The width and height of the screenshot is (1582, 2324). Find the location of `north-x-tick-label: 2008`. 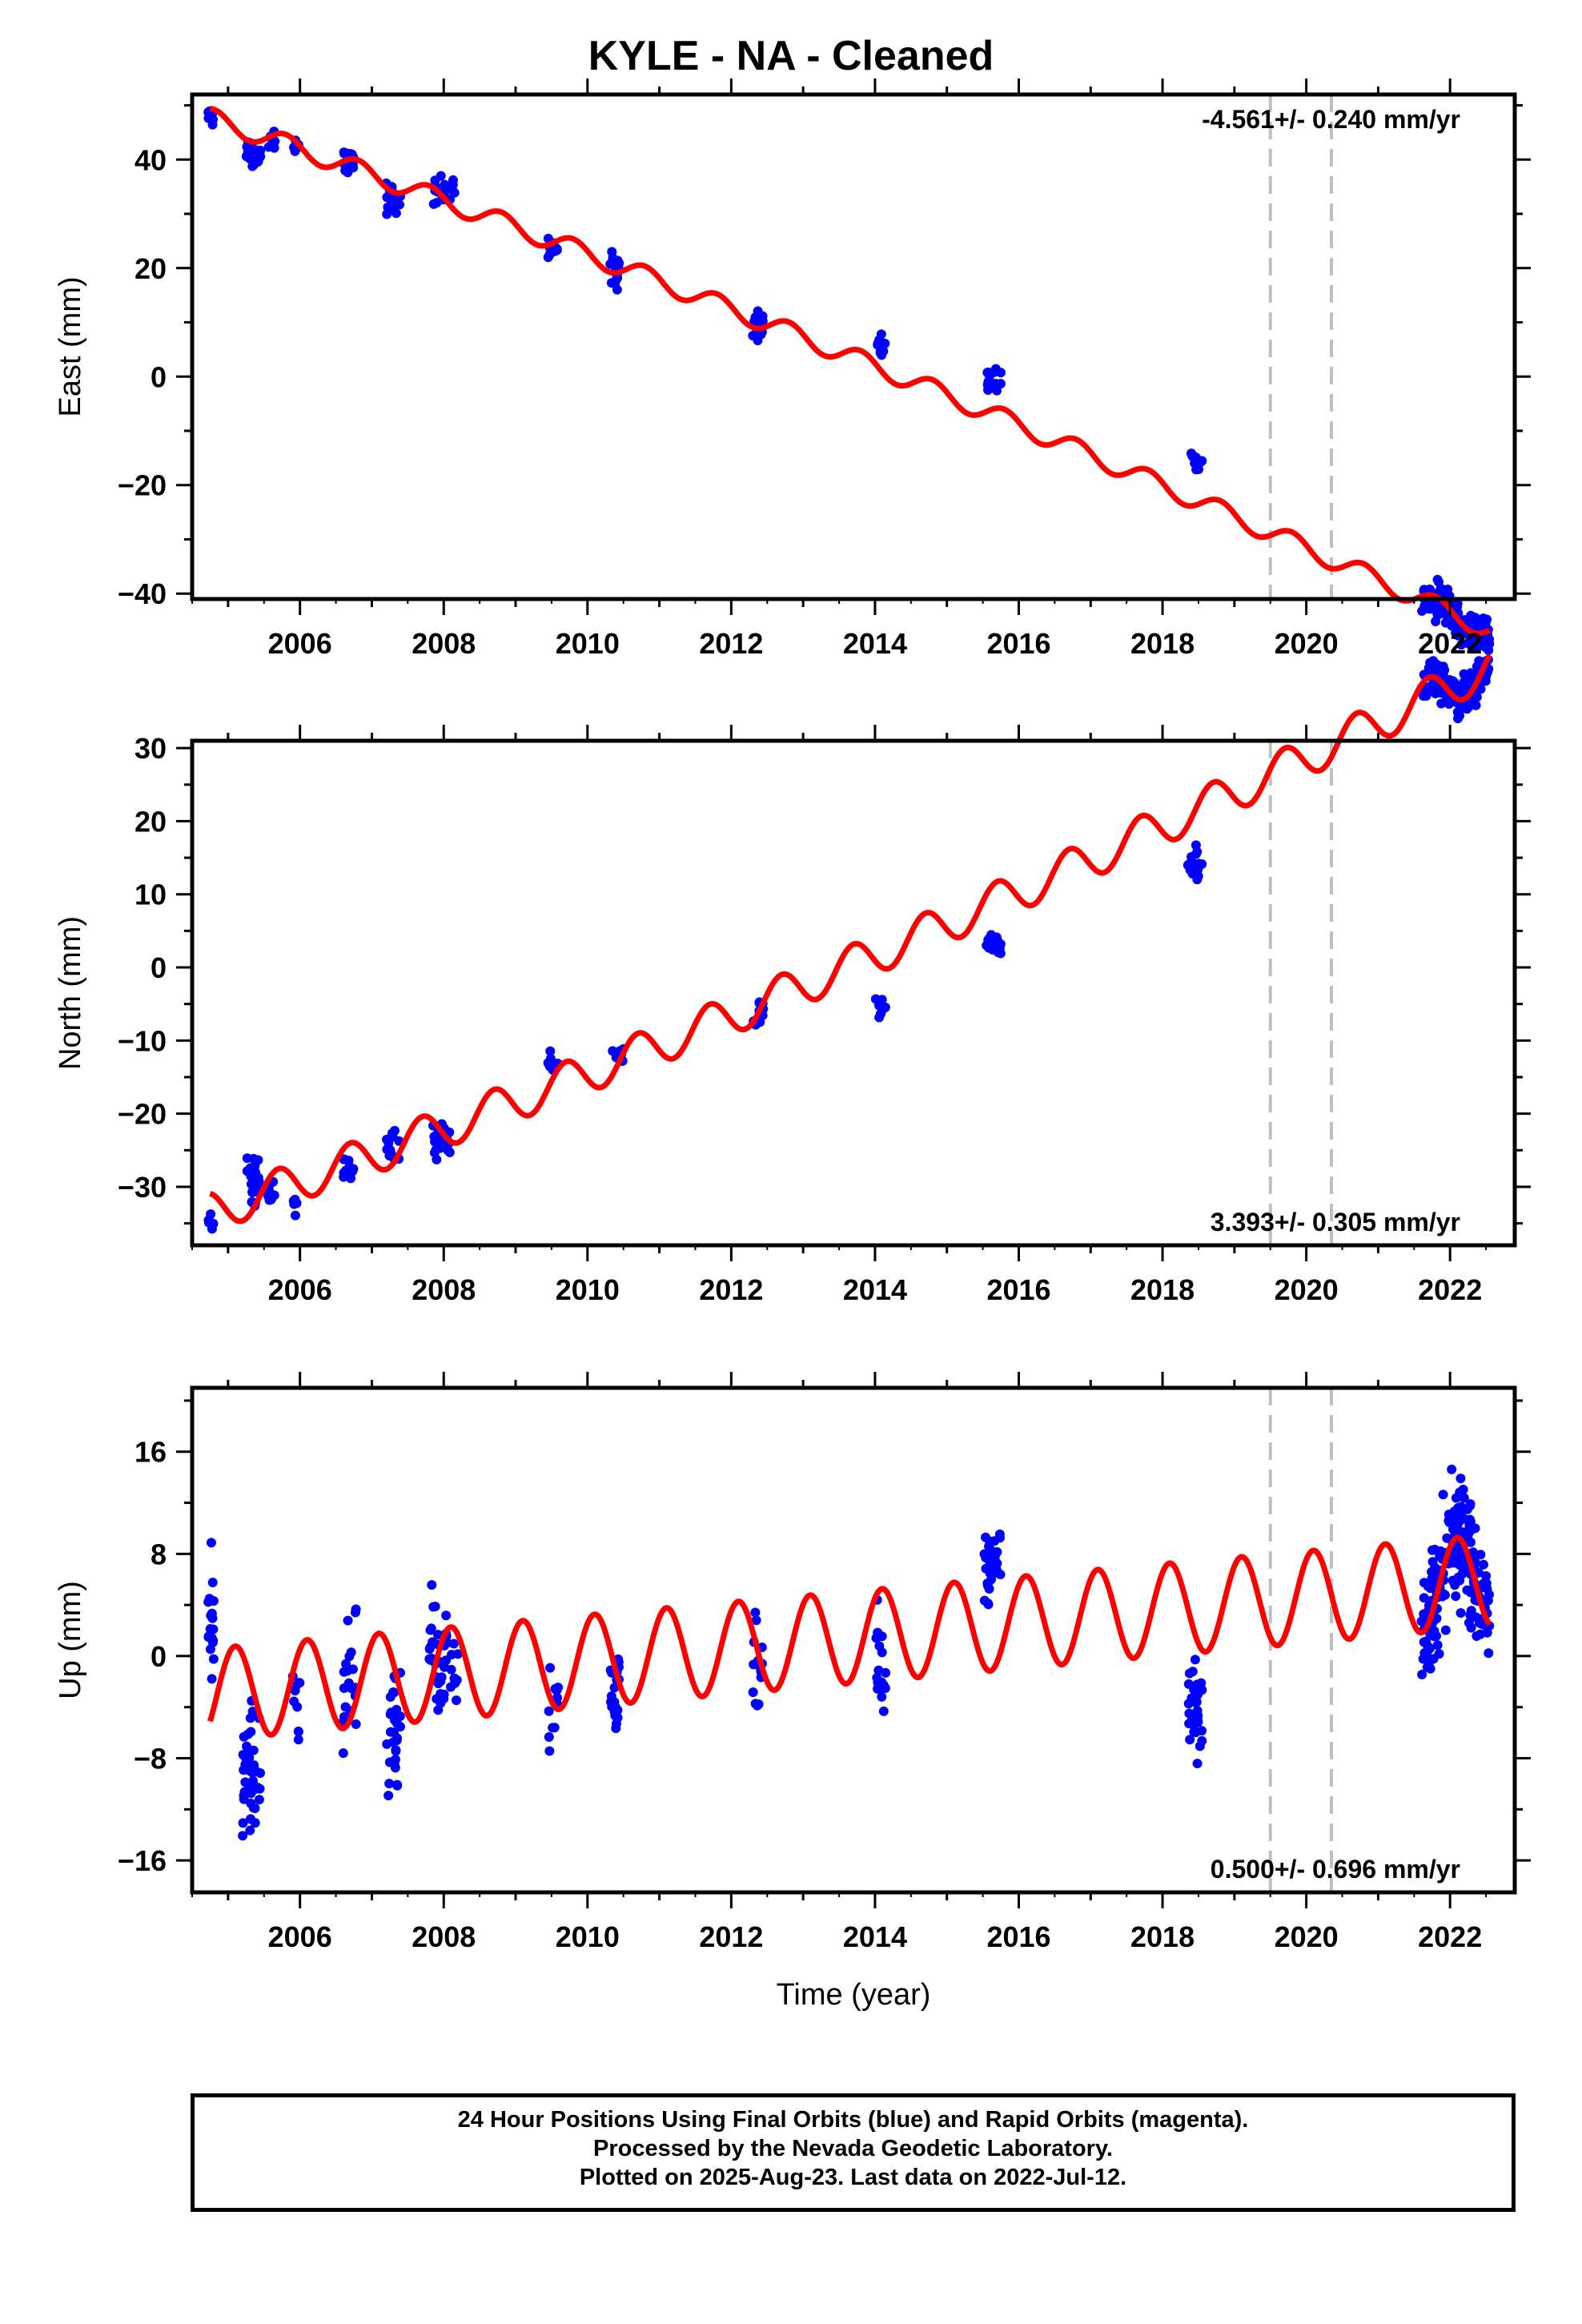

north-x-tick-label: 2008 is located at coordinates (444, 1289).